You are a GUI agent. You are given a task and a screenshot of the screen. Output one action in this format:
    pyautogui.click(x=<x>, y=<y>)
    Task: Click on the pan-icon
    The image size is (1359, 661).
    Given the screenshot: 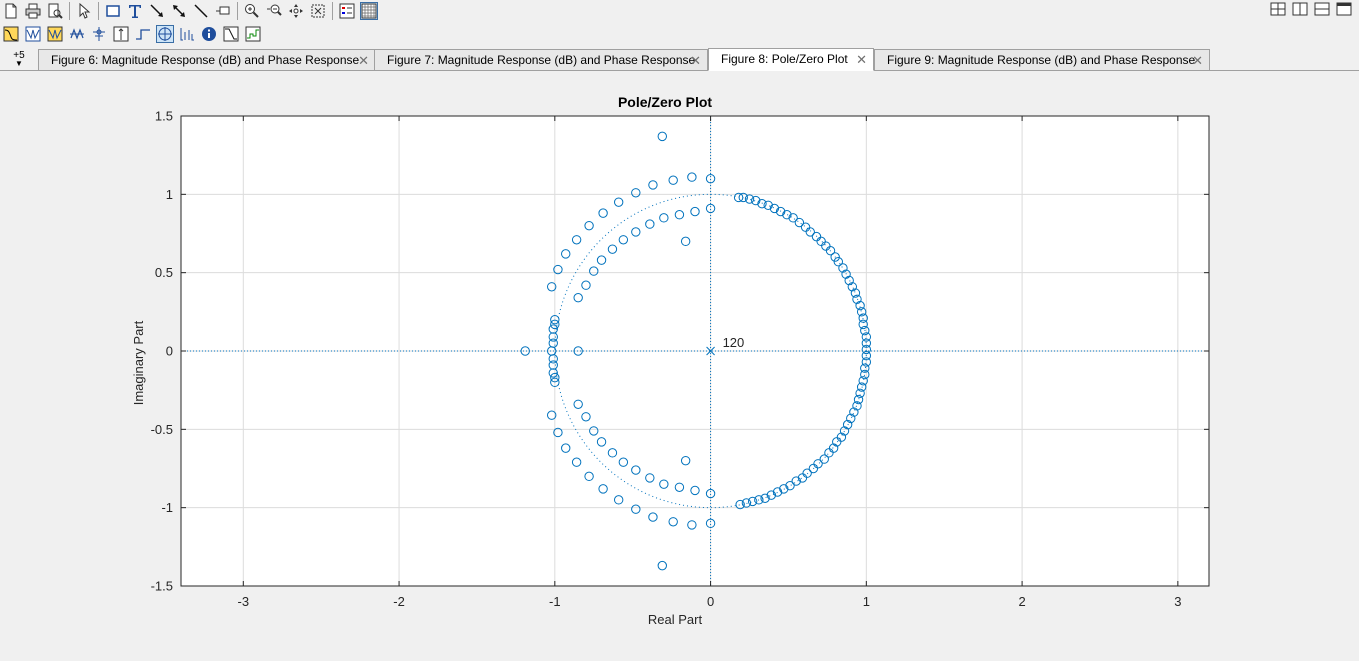 What is the action you would take?
    pyautogui.click(x=296, y=11)
    